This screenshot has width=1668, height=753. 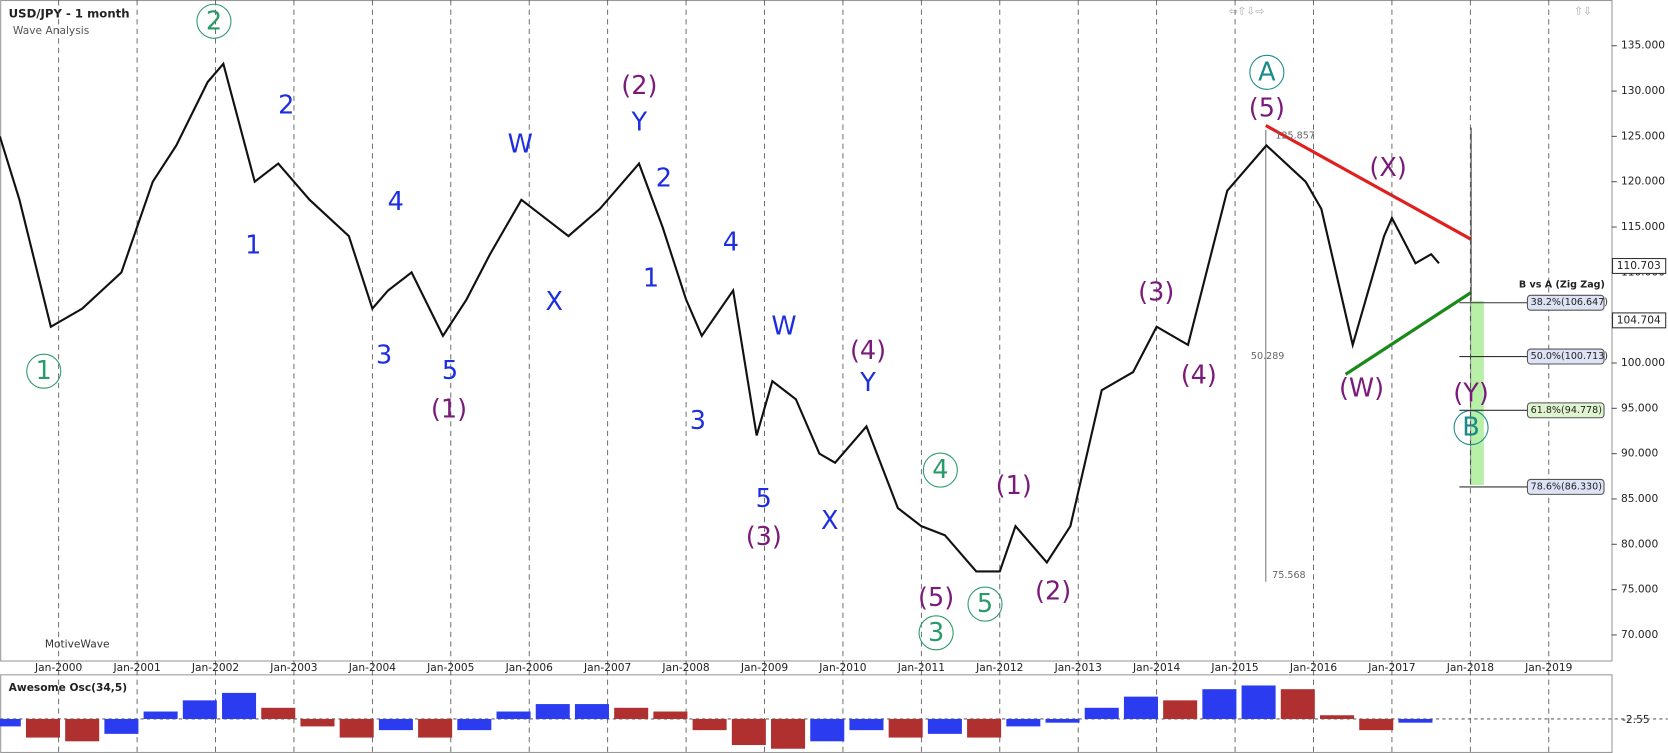 What do you see at coordinates (1295, 136) in the screenshot?
I see `annotation: 125.857` at bounding box center [1295, 136].